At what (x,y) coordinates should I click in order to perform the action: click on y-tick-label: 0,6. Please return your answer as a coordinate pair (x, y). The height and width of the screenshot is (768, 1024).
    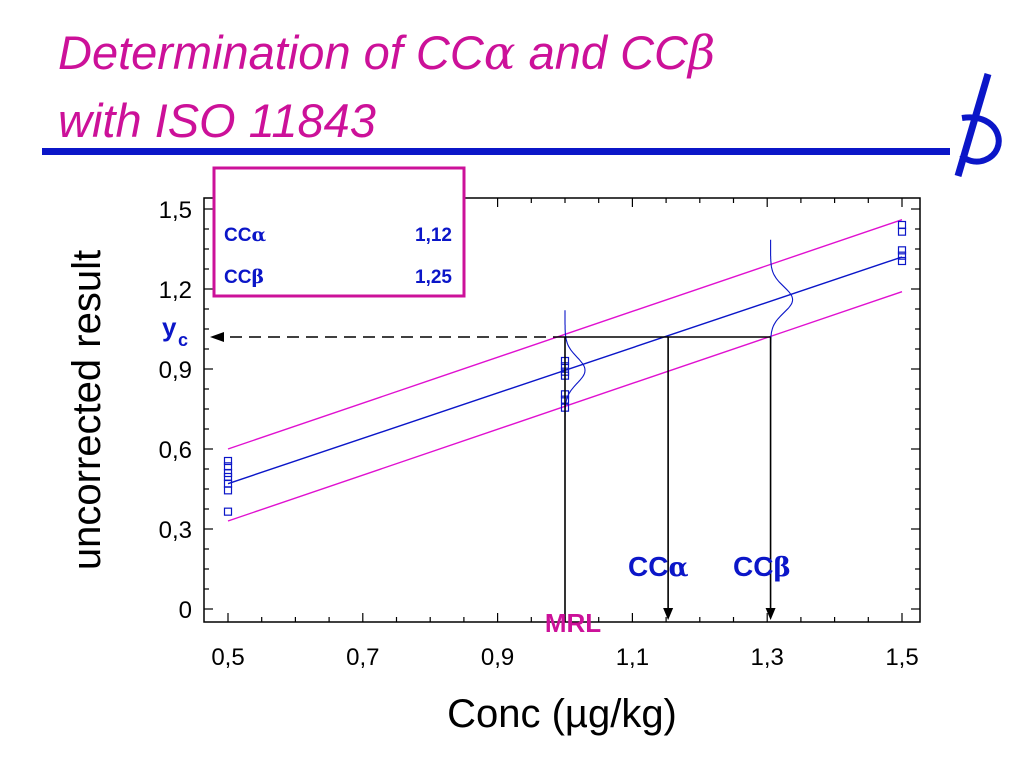
    Looking at the image, I should click on (175, 450).